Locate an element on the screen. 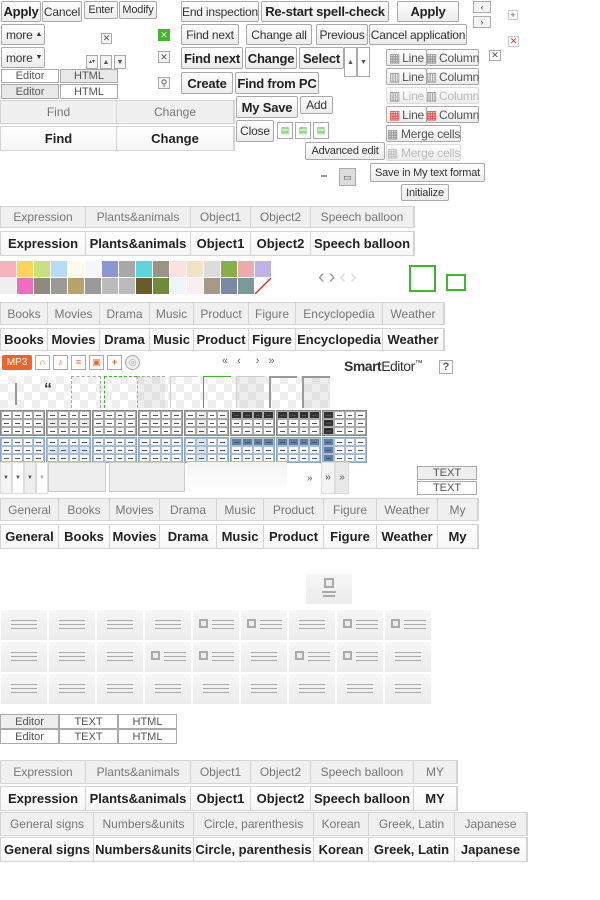 This screenshot has width=600, height=900. expression-tab: Expression is located at coordinates (43, 217).